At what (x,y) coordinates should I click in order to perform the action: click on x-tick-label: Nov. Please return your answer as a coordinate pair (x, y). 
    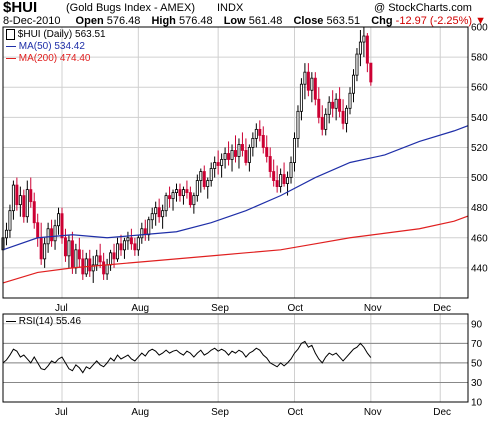
    Looking at the image, I should click on (373, 308).